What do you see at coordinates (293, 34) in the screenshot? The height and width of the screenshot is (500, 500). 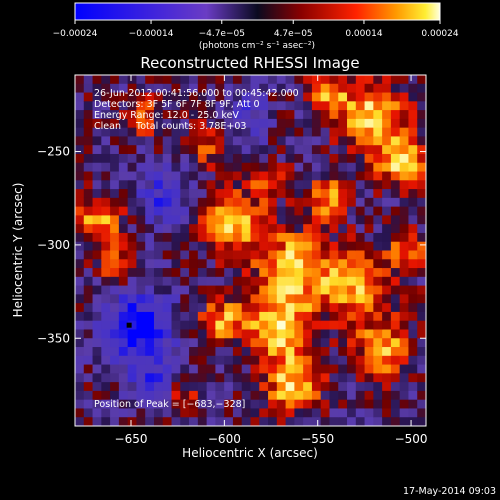 I see `colorbar-tick-label: 4.7e−05` at bounding box center [293, 34].